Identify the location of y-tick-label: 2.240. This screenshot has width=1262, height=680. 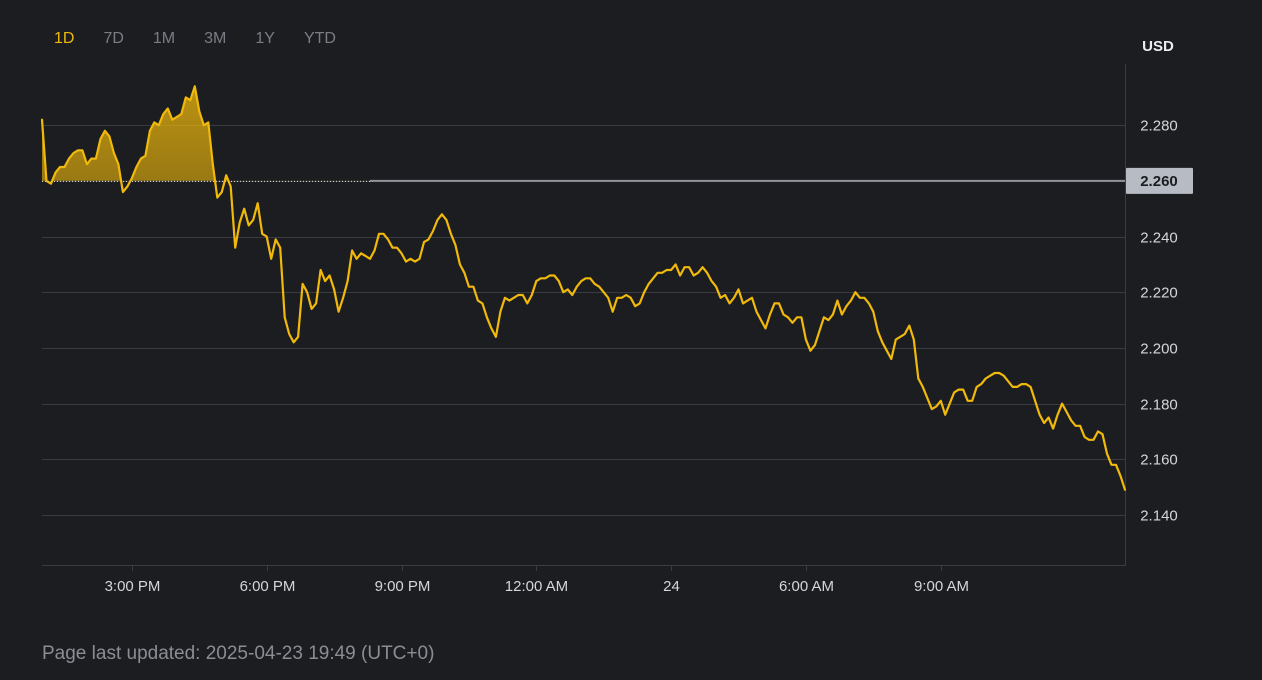
(1159, 238).